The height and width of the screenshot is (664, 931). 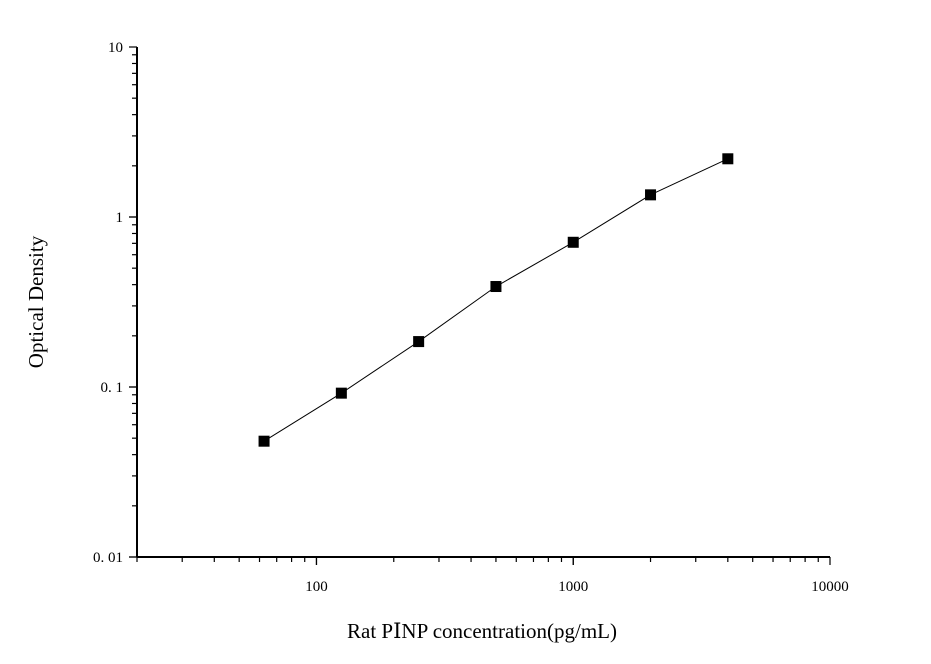 What do you see at coordinates (108, 558) in the screenshot?
I see `y-tick-label: 0. 01` at bounding box center [108, 558].